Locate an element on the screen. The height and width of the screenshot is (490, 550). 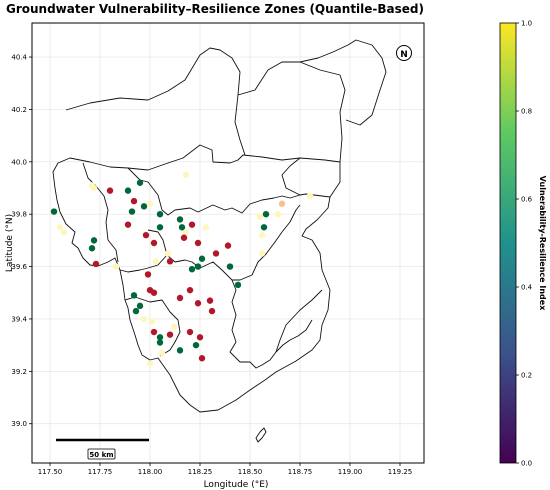
x-tick-label: 118.75 is located at coordinates (300, 472).